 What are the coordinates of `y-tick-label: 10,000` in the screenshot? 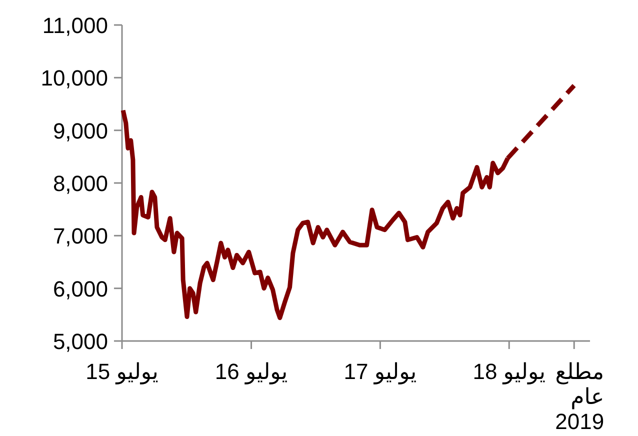 It's located at (74, 78).